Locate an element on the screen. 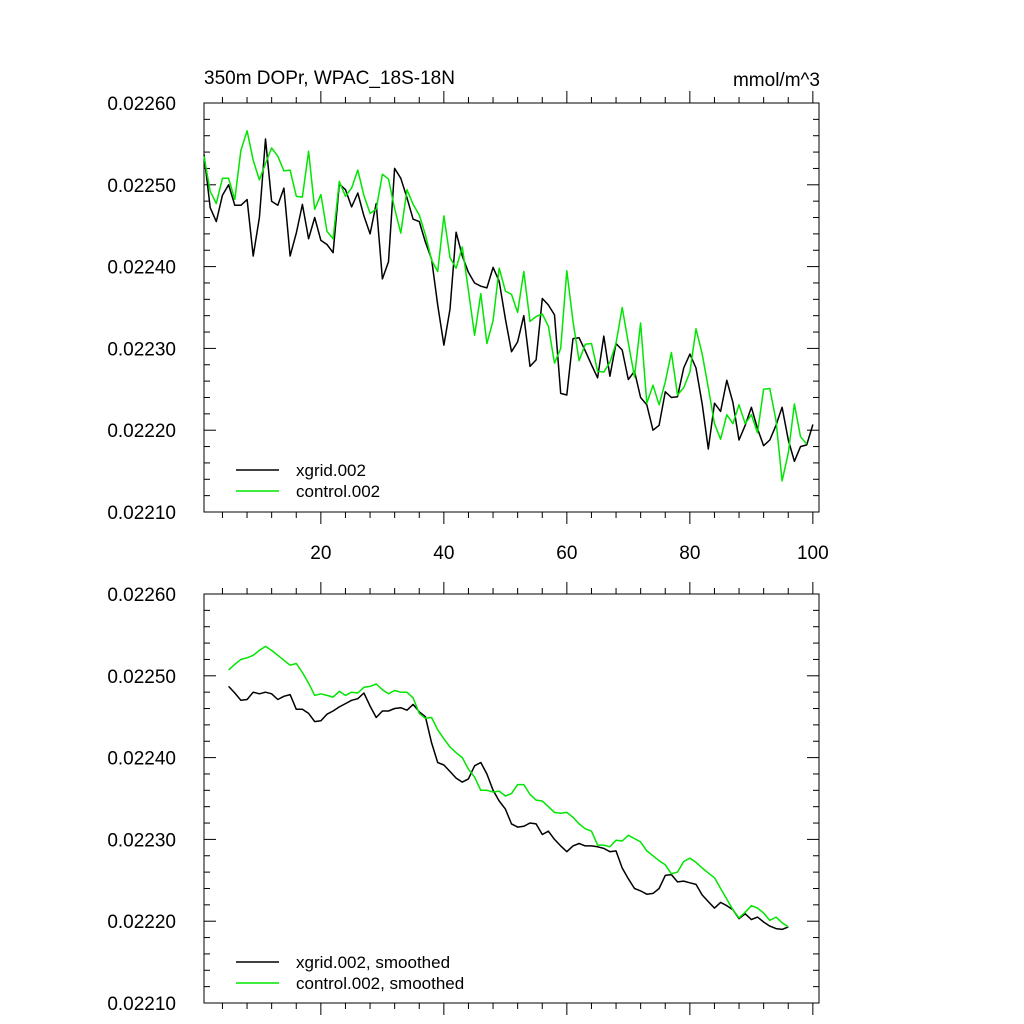 This screenshot has height=1024, width=1024. chart-title: 350m DOPr, WPAC_18S-18N is located at coordinates (329, 78).